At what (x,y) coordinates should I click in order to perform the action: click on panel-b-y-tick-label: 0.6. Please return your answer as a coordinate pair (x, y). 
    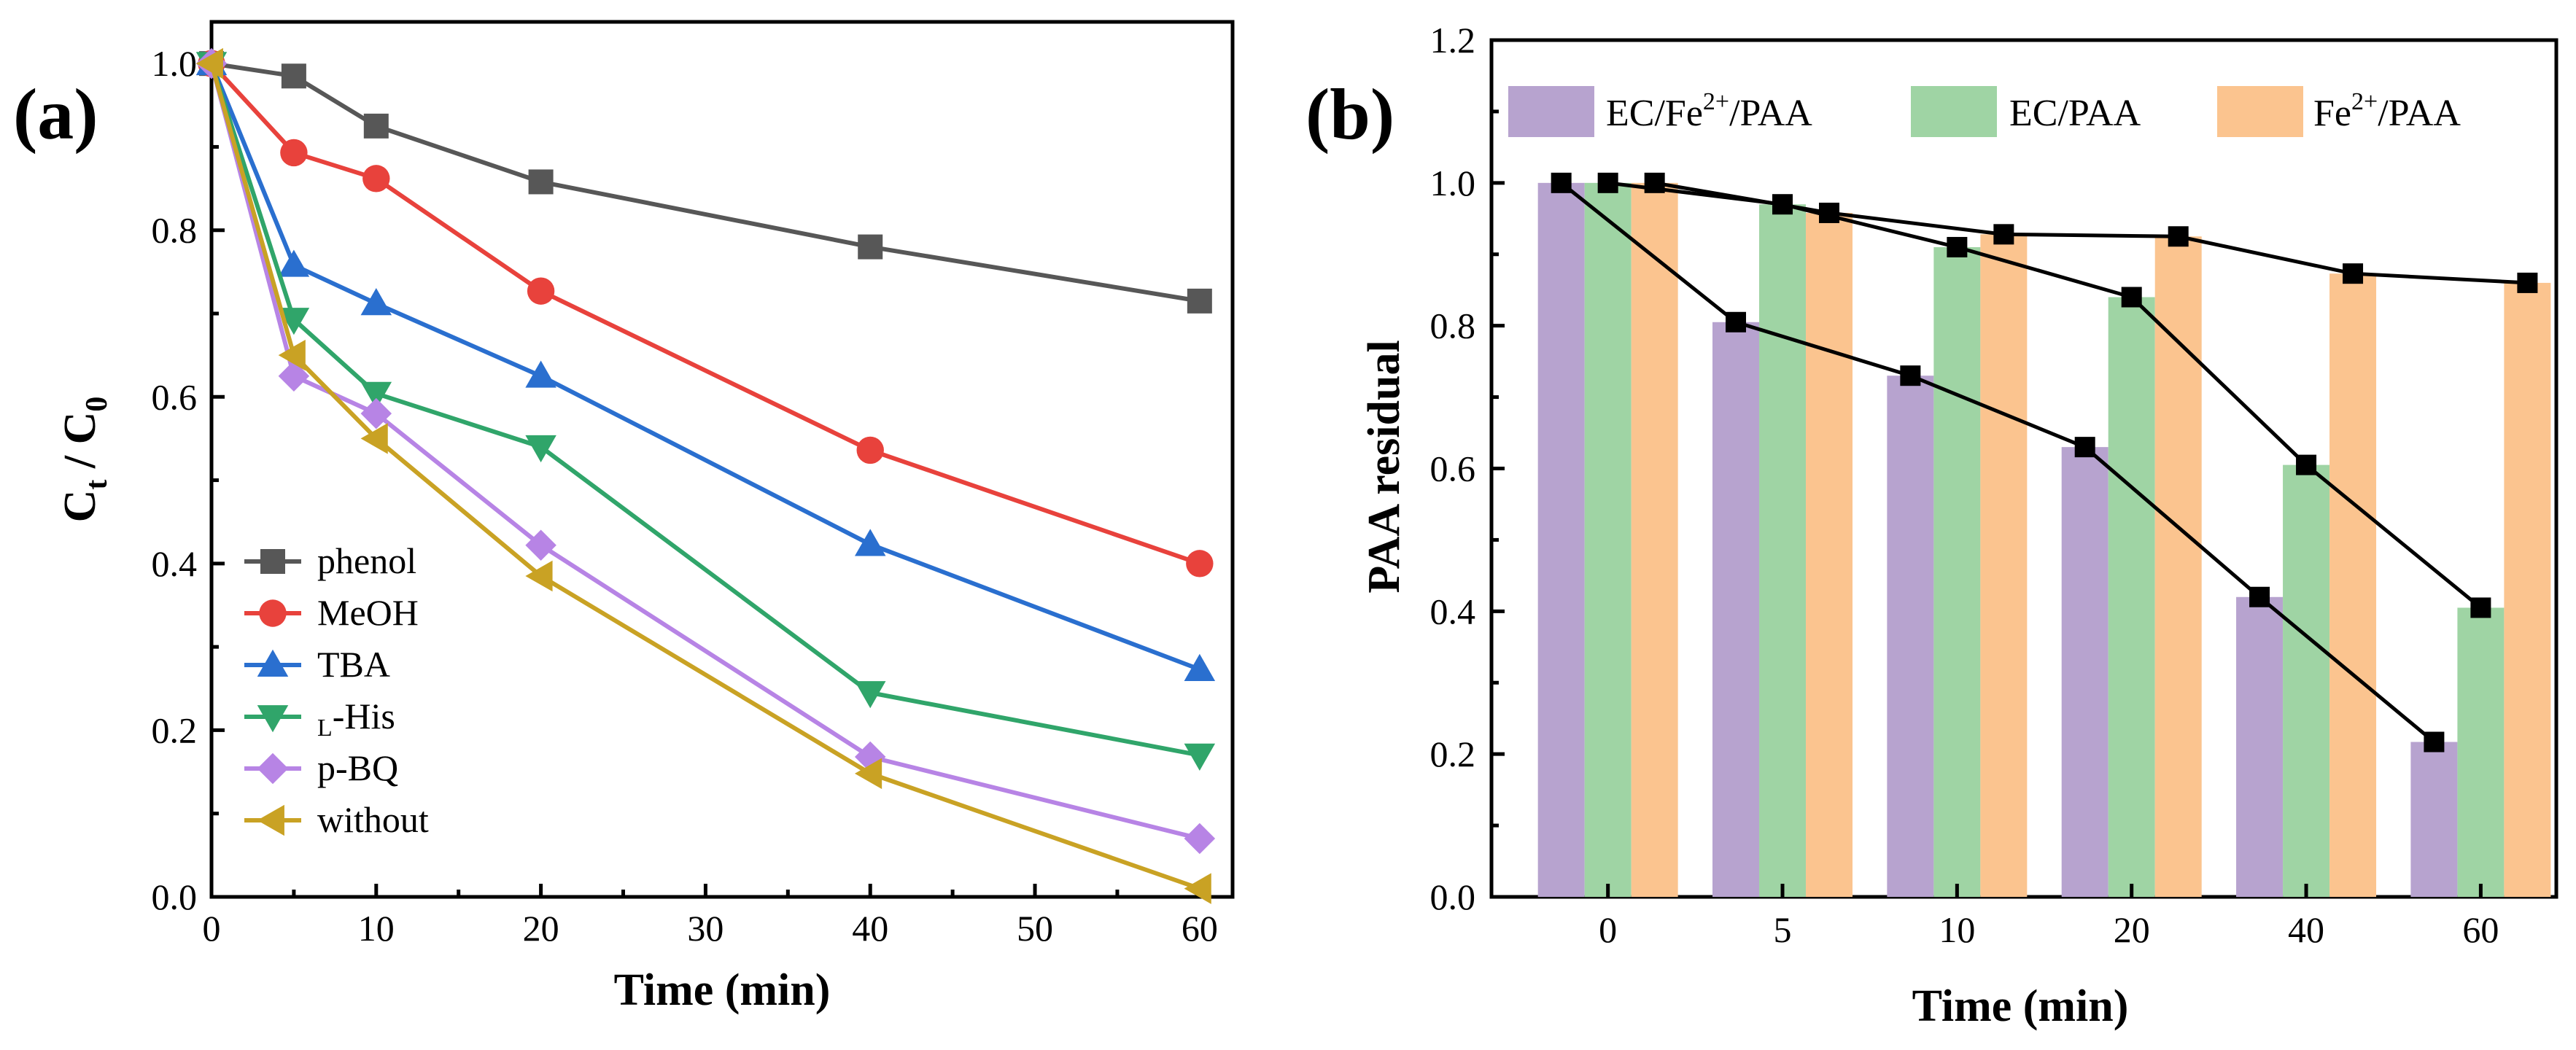
    Looking at the image, I should click on (1453, 468).